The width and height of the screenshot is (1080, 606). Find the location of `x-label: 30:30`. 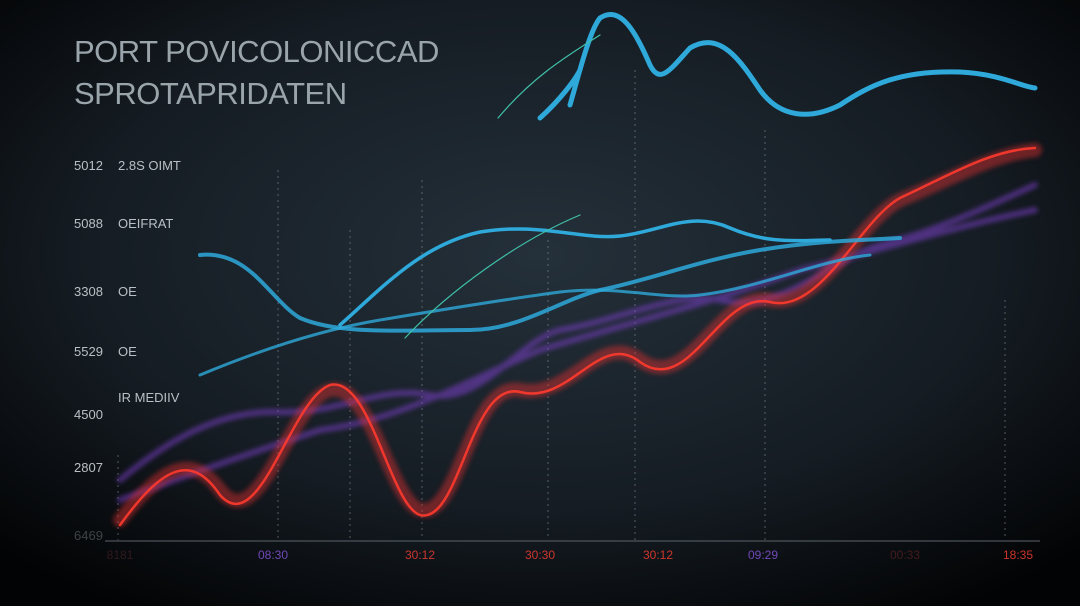

x-label: 30:30 is located at coordinates (540, 555).